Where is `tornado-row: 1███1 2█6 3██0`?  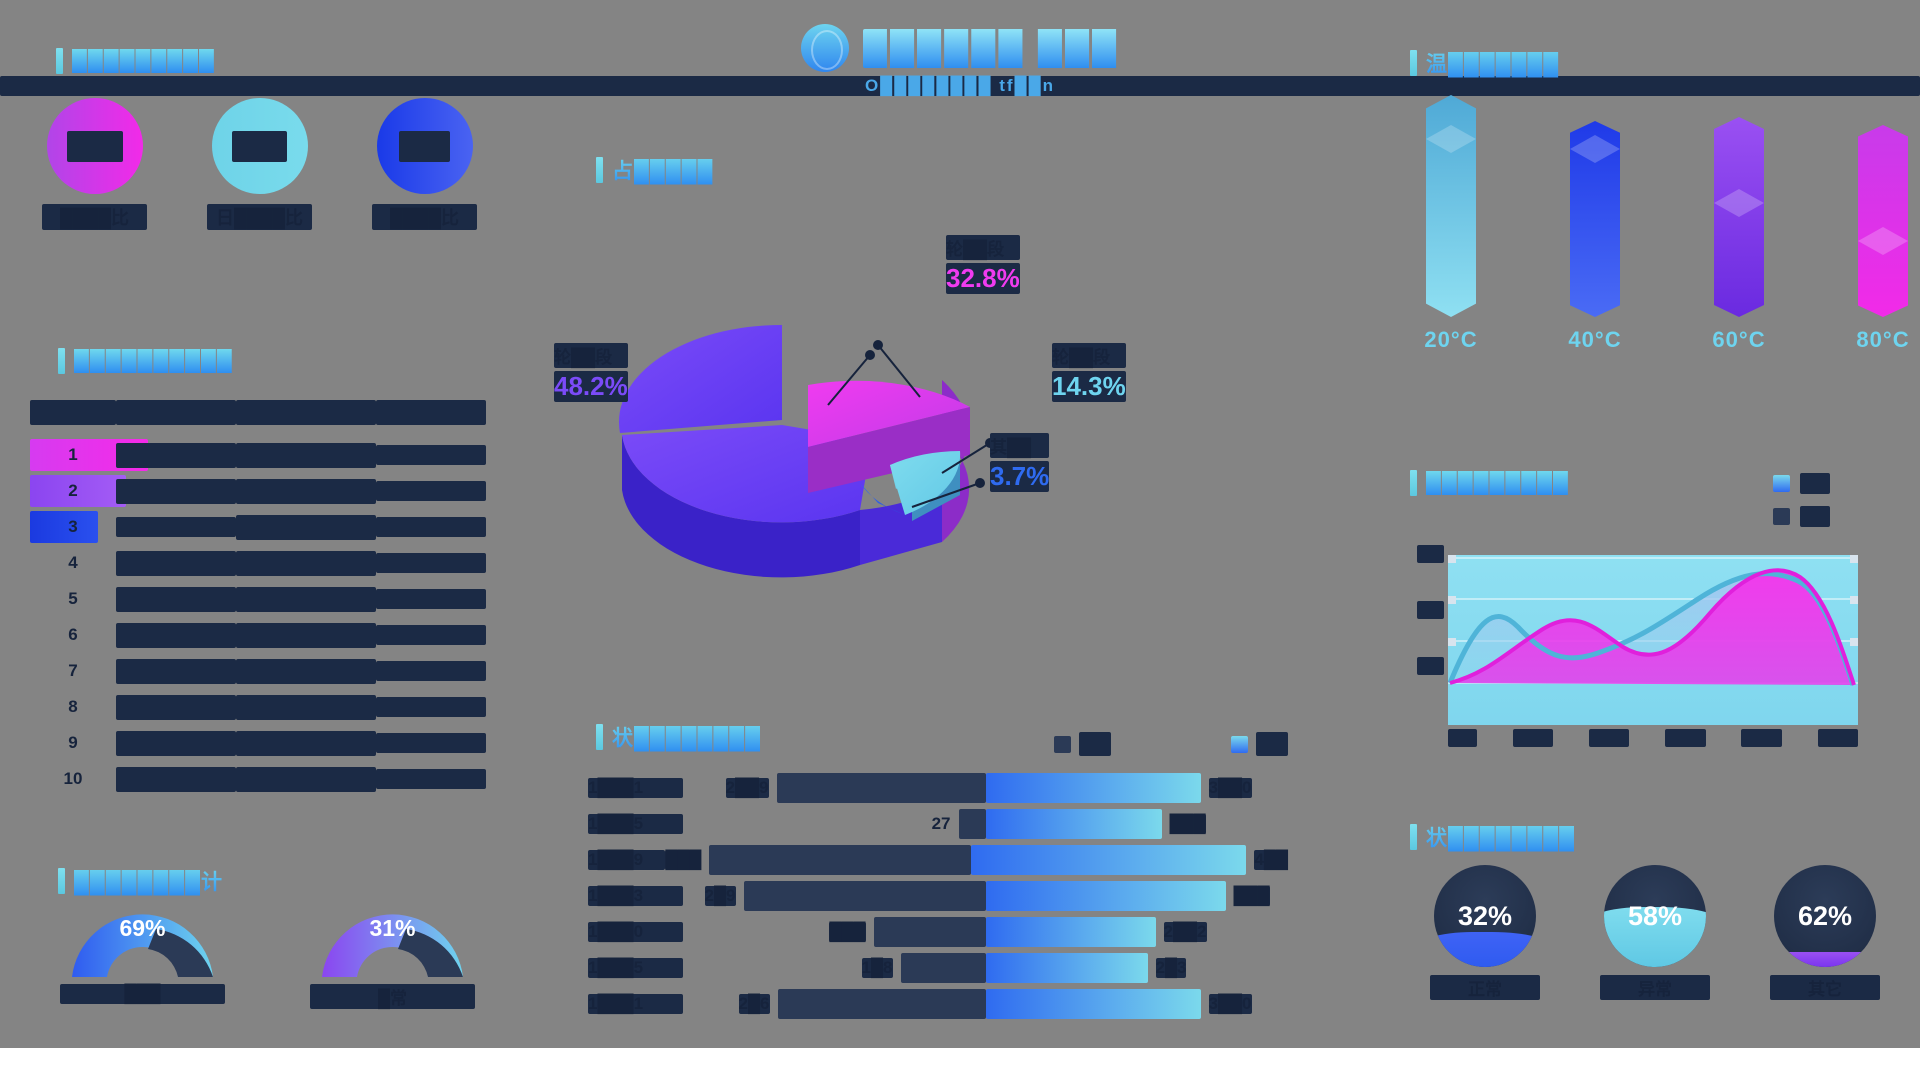
tornado-row: 1███1 2█6 3██0 is located at coordinates (938, 1004).